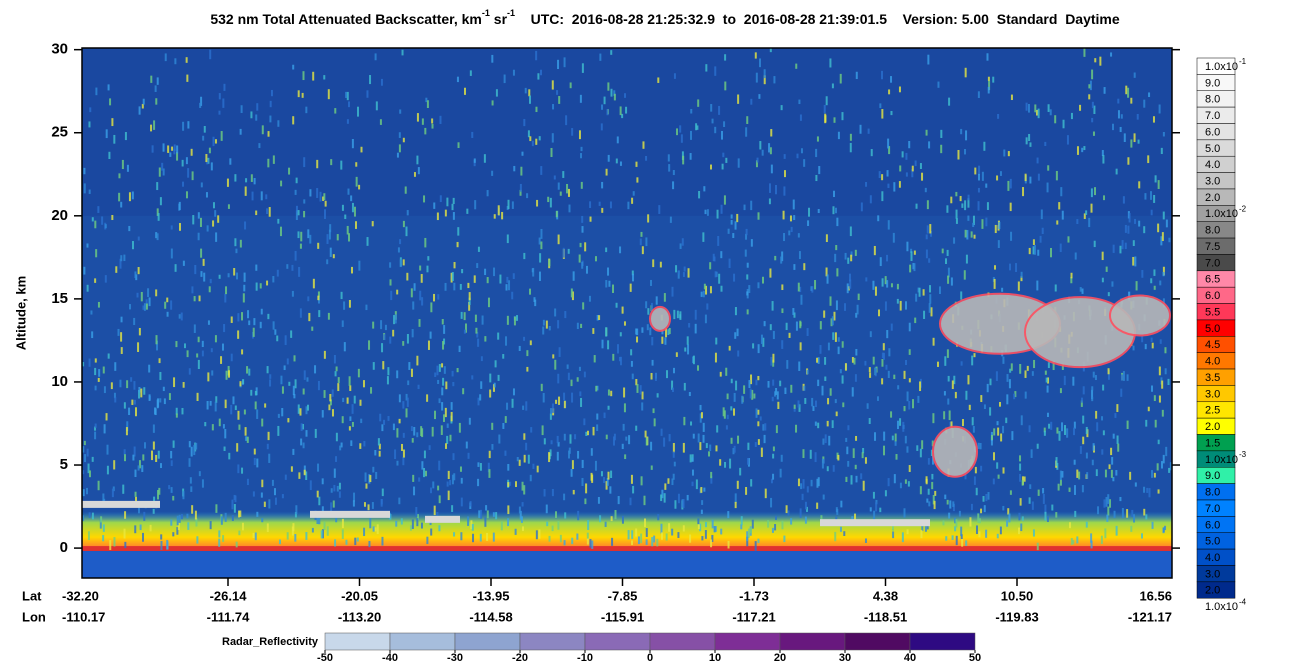 The width and height of the screenshot is (1300, 672). I want to click on colorbar-label: 7.5, so click(1212, 247).